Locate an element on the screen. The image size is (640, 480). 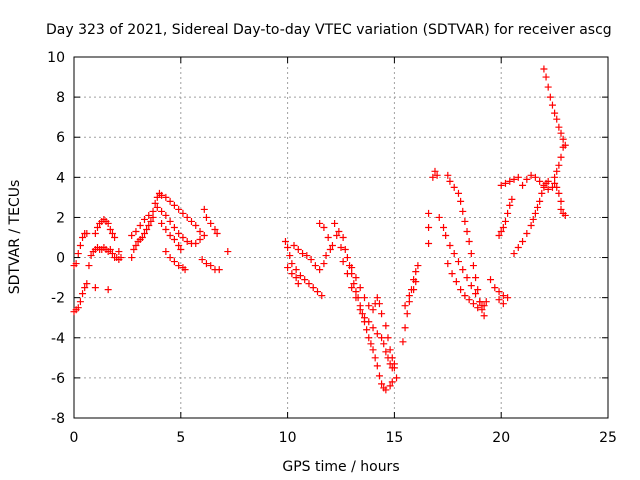
y-tick-label: -8 is located at coordinates (58, 419).